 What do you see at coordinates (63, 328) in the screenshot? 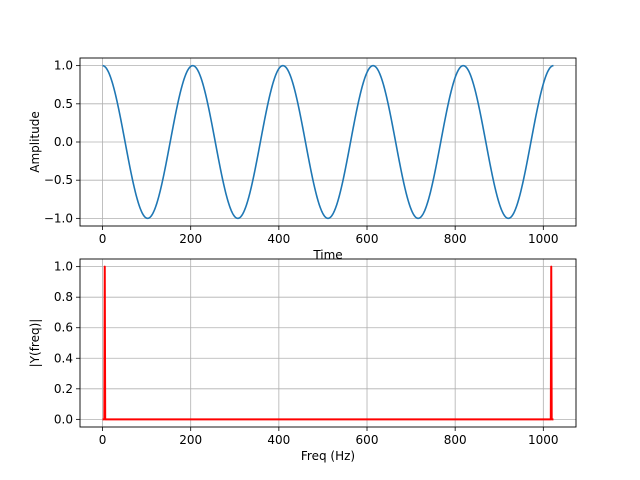
I see `bottom-y-tick-label: 0.6` at bounding box center [63, 328].